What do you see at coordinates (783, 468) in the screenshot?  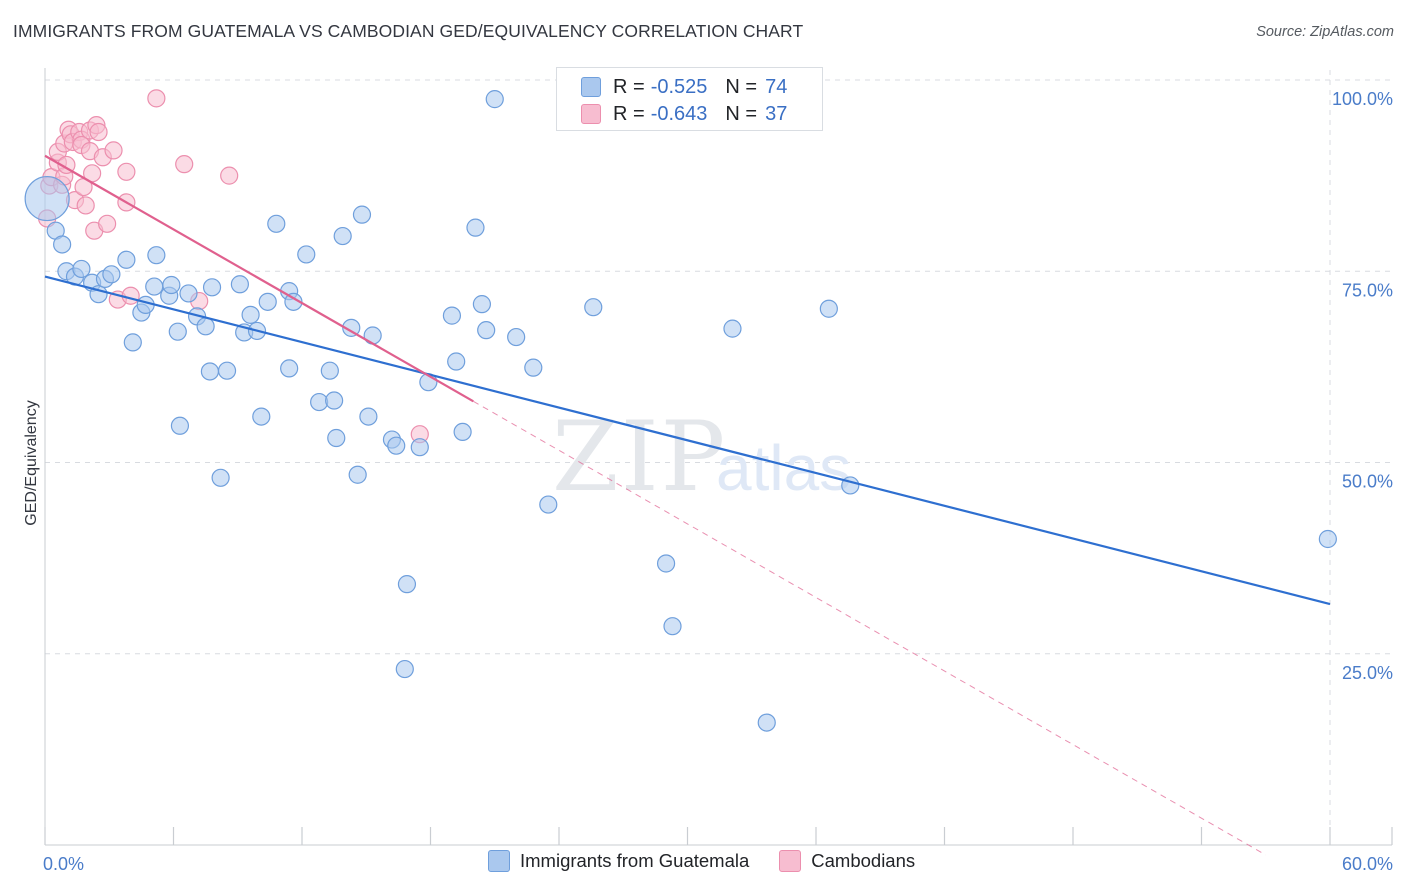 I see `watermark-atlas: atlas` at bounding box center [783, 468].